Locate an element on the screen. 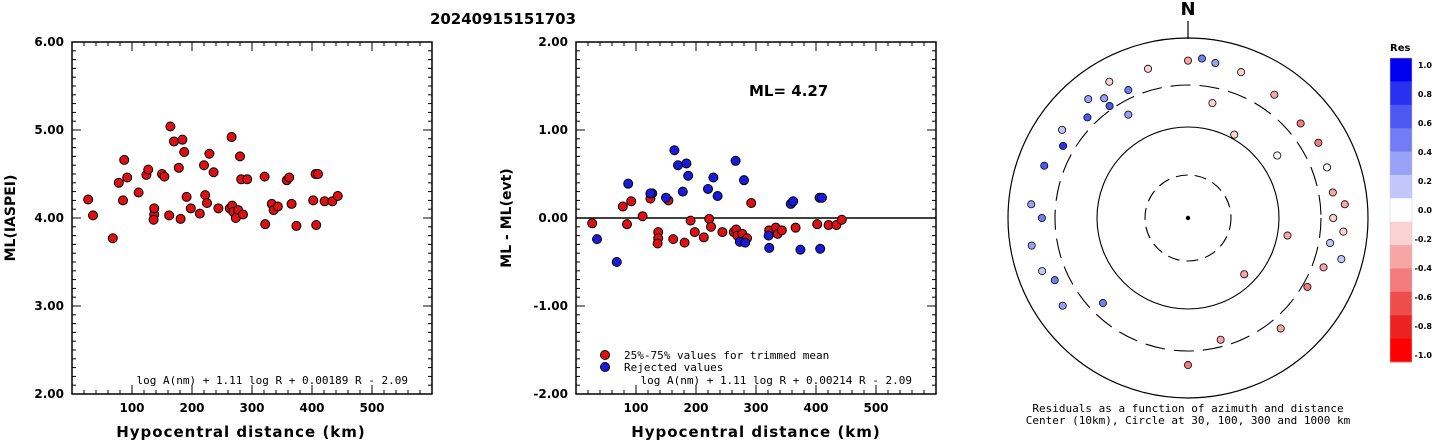 Image resolution: width=1437 pixels, height=441 pixels. circle-30km is located at coordinates (1188, 218).